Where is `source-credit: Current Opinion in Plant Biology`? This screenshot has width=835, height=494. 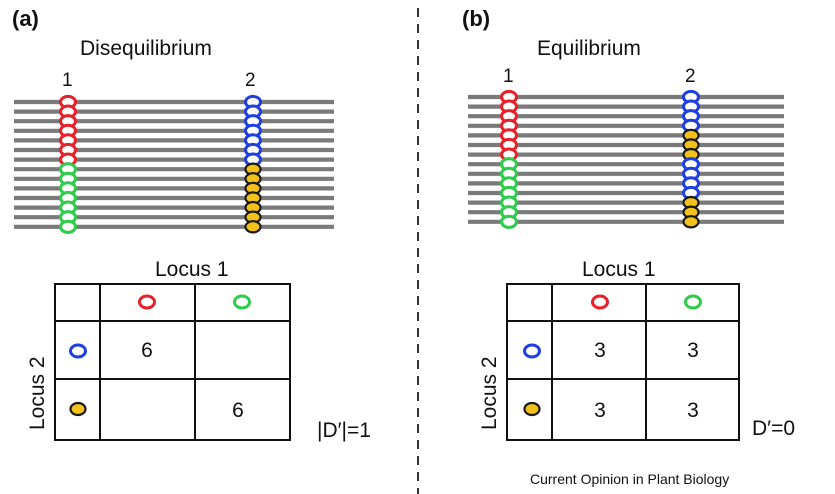 source-credit: Current Opinion in Plant Biology is located at coordinates (629, 479).